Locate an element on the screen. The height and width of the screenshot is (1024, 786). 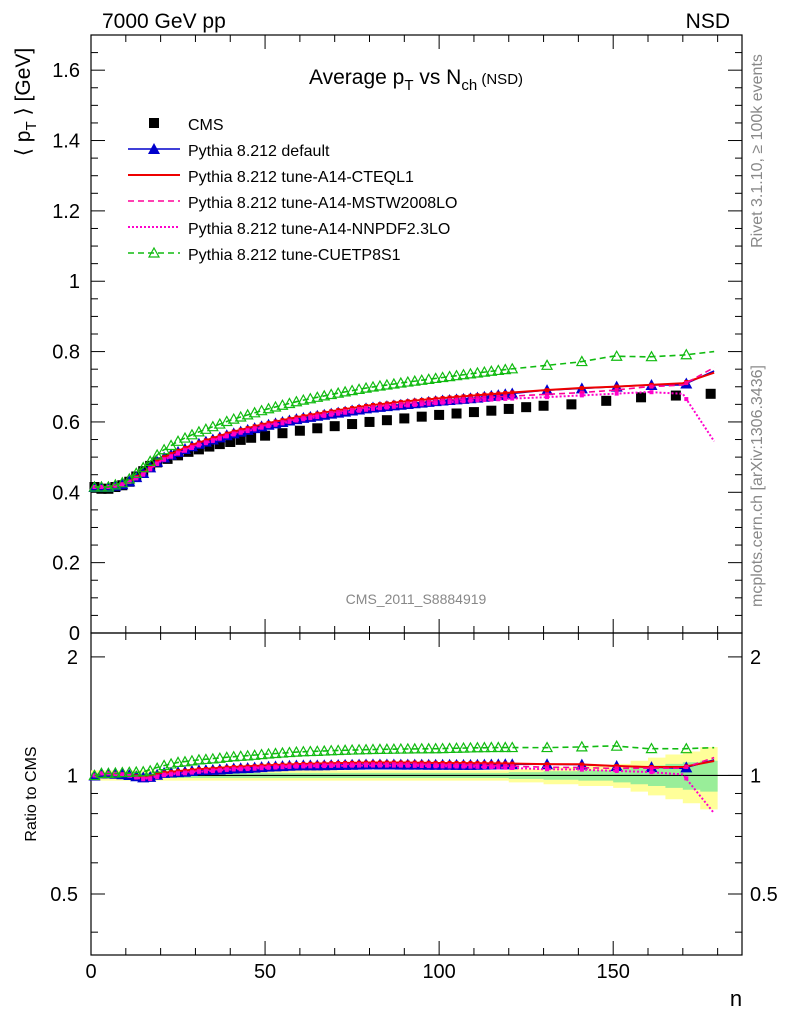
legend-marker is located at coordinates (154, 252).